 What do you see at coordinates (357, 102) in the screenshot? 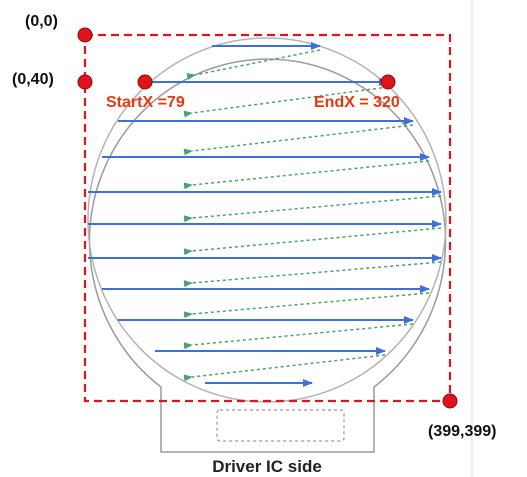
I see `end-x-label: EndX = 320` at bounding box center [357, 102].